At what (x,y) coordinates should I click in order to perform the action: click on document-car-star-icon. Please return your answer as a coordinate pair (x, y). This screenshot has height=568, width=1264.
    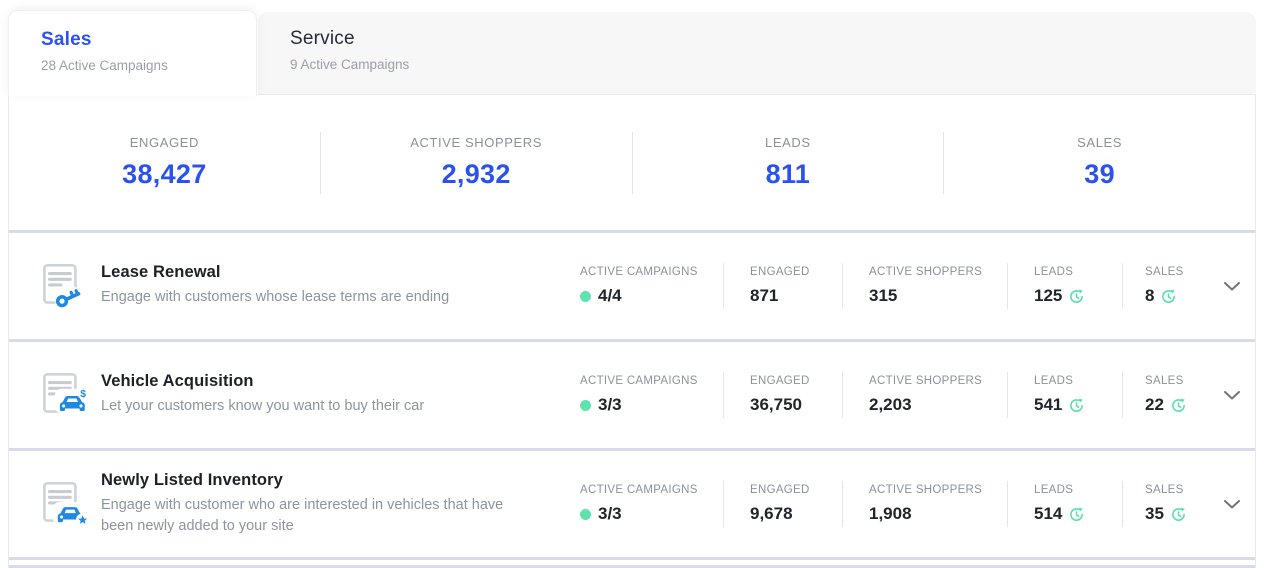
    Looking at the image, I should click on (63, 504).